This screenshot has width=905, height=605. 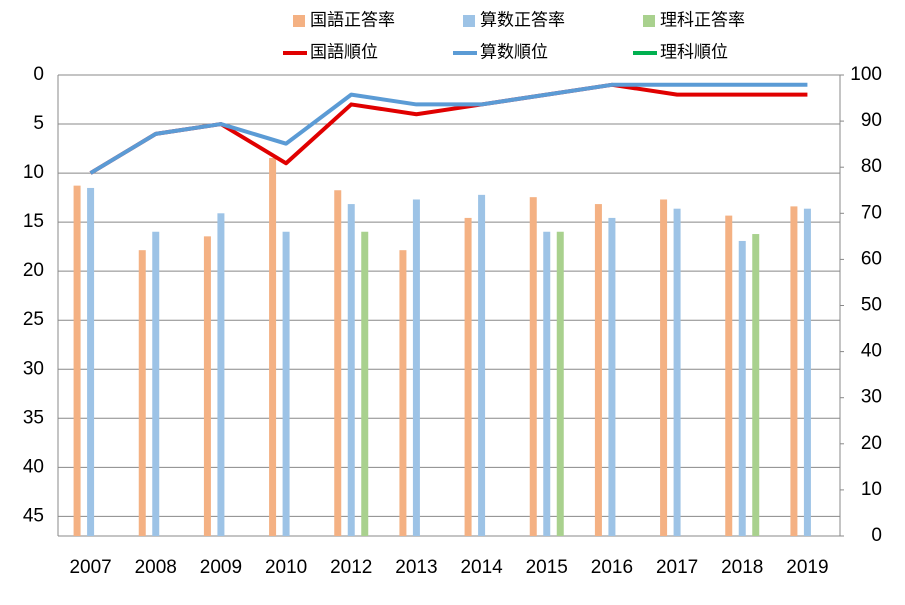 What do you see at coordinates (612, 567) in the screenshot?
I see `x-tick-label: 2016` at bounding box center [612, 567].